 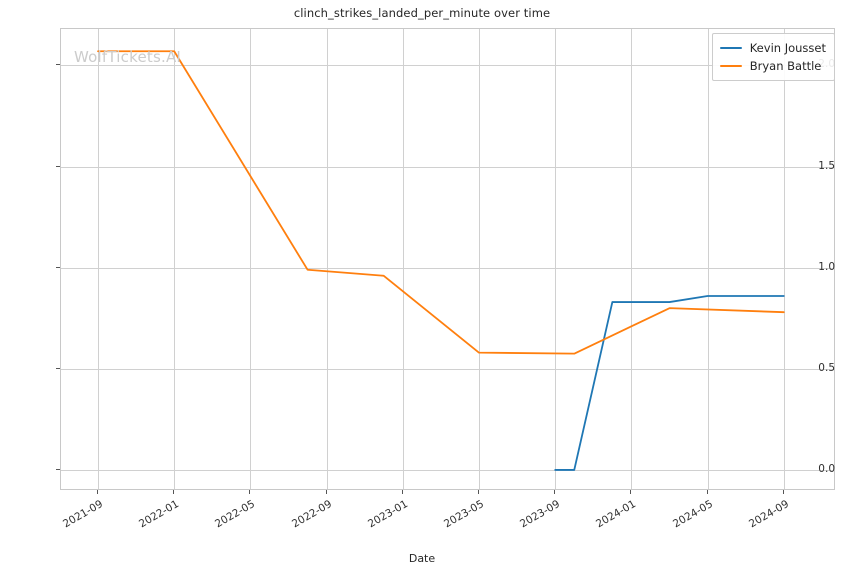 What do you see at coordinates (616, 514) in the screenshot?
I see `x-axis-tick-label: 2024-01` at bounding box center [616, 514].